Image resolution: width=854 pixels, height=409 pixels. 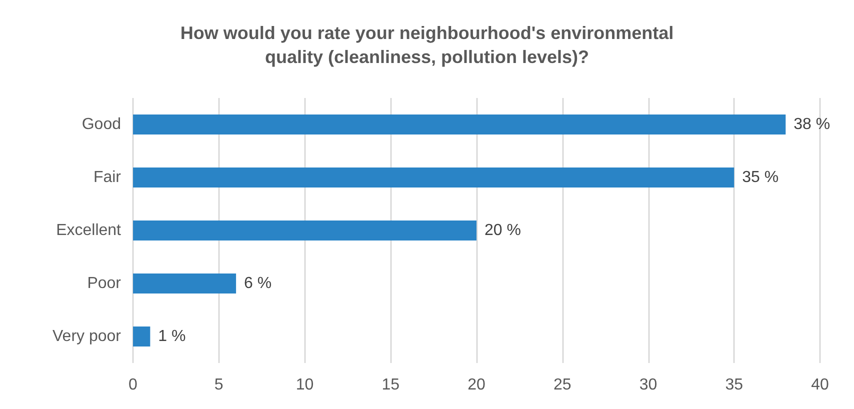 What do you see at coordinates (89, 230) in the screenshot?
I see `y-tick-label: Excellent` at bounding box center [89, 230].